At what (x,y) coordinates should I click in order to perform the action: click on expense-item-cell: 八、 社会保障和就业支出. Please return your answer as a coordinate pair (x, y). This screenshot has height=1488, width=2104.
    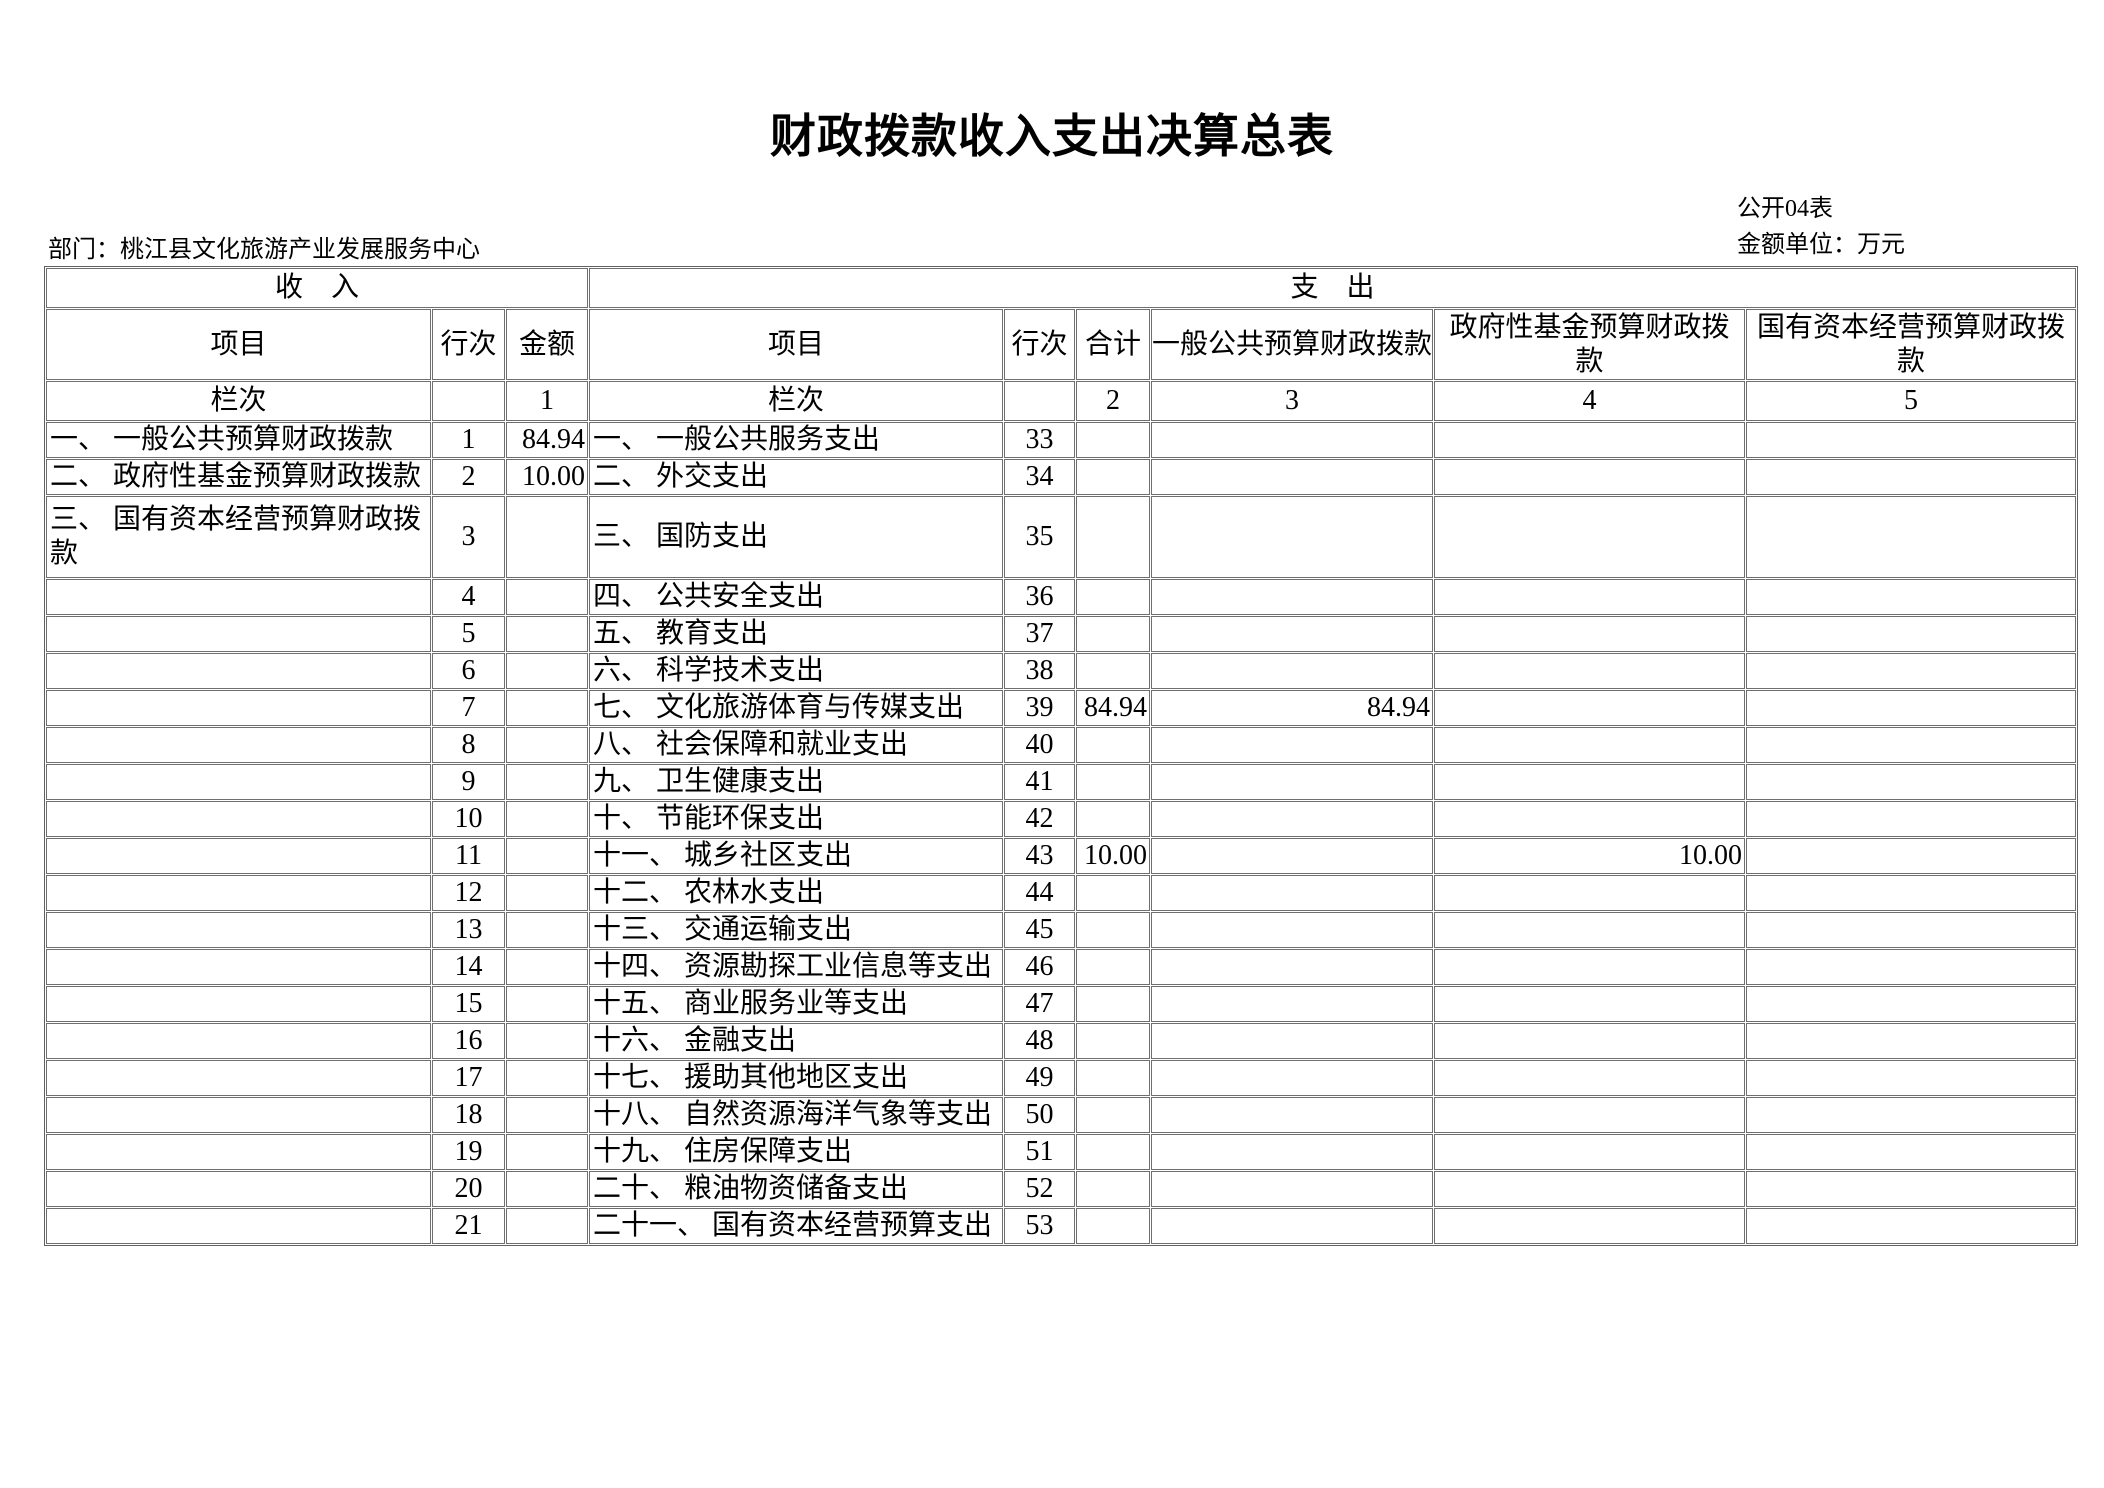
    Looking at the image, I should click on (796, 745).